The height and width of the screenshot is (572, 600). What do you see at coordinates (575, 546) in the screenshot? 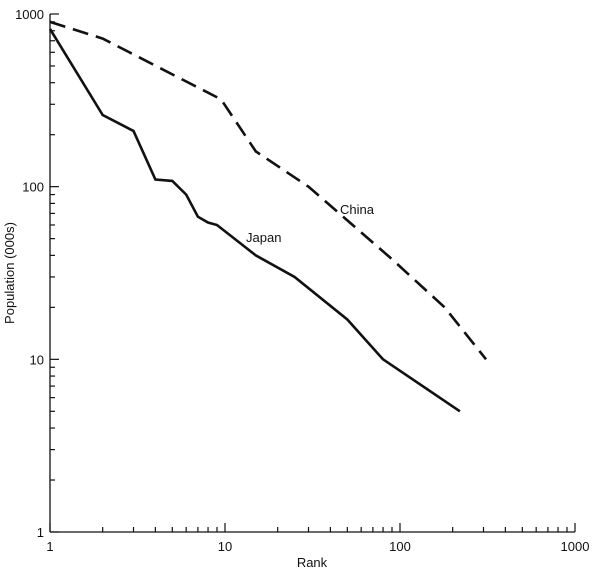
I see `x-tick-label: 1000` at bounding box center [575, 546].